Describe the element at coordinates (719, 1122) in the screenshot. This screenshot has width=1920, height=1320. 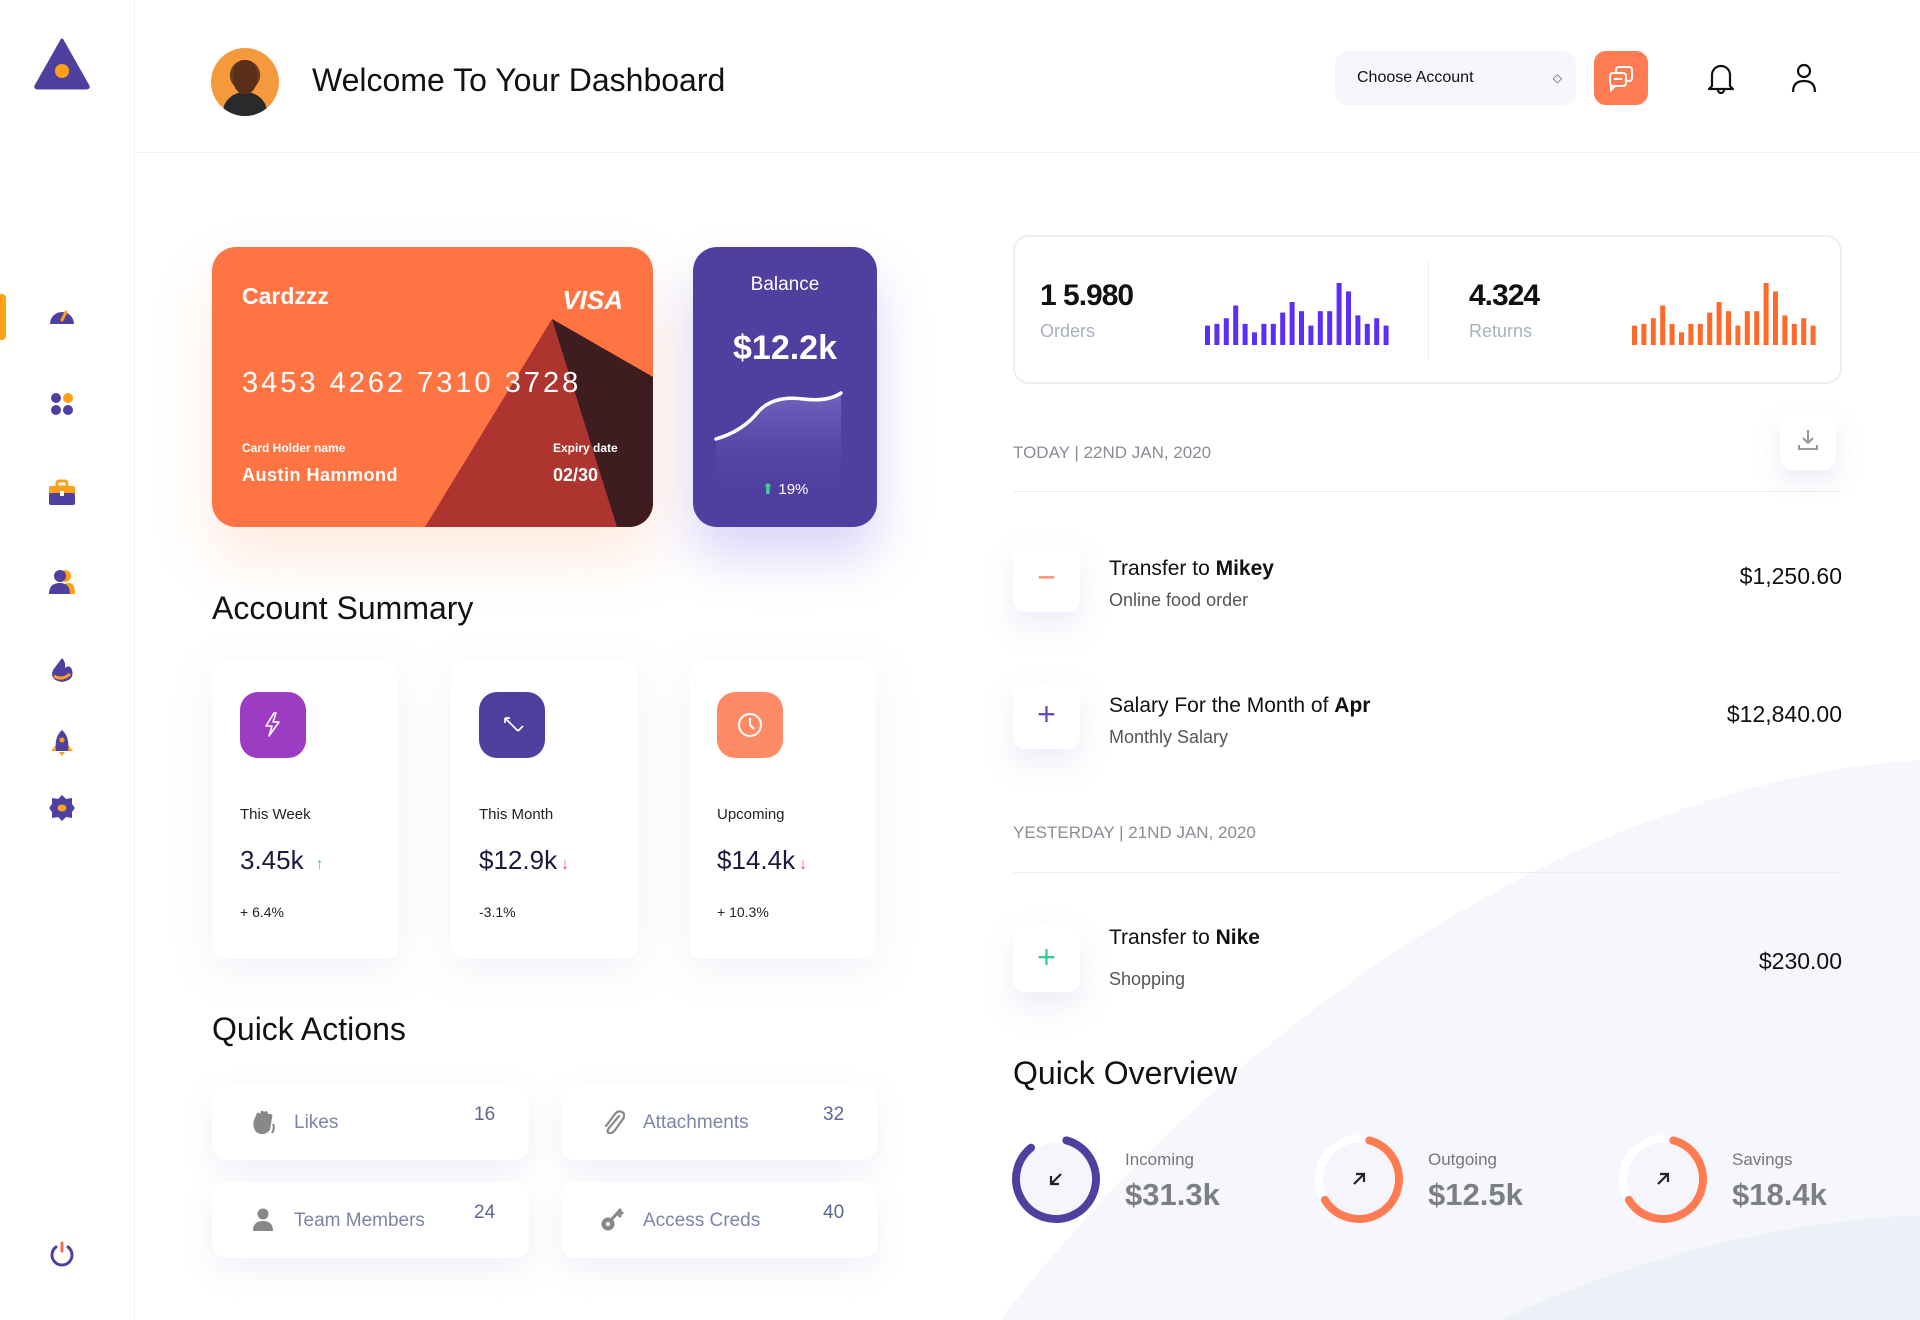
I see `quick-action-attachments: Attachments 32` at that location.